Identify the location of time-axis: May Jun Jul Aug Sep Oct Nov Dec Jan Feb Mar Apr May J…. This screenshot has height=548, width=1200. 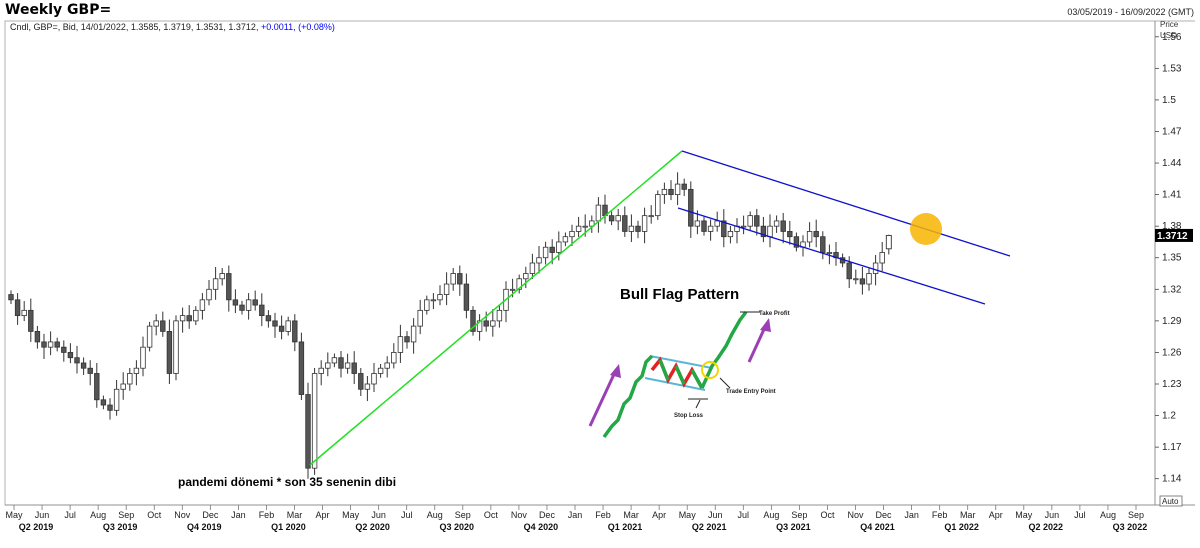
(576, 518).